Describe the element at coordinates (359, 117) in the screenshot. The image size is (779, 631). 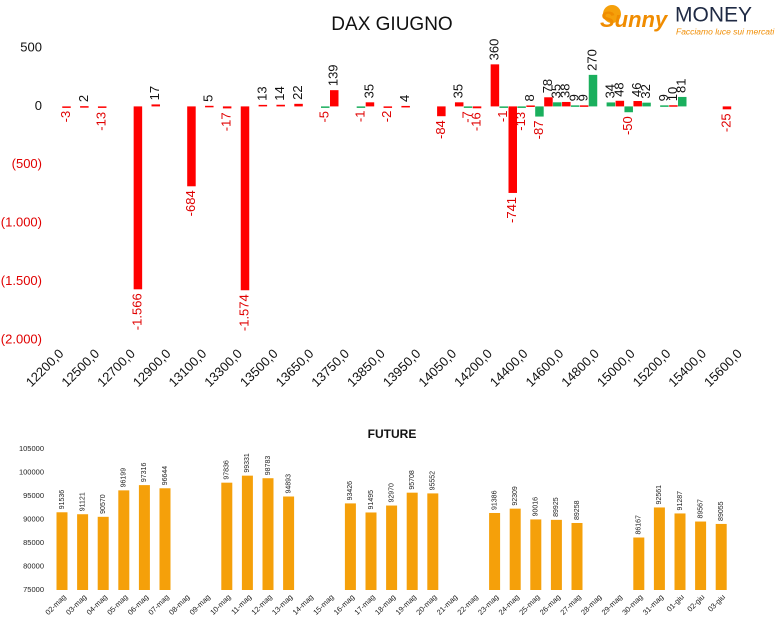
I see `data-label: -1` at that location.